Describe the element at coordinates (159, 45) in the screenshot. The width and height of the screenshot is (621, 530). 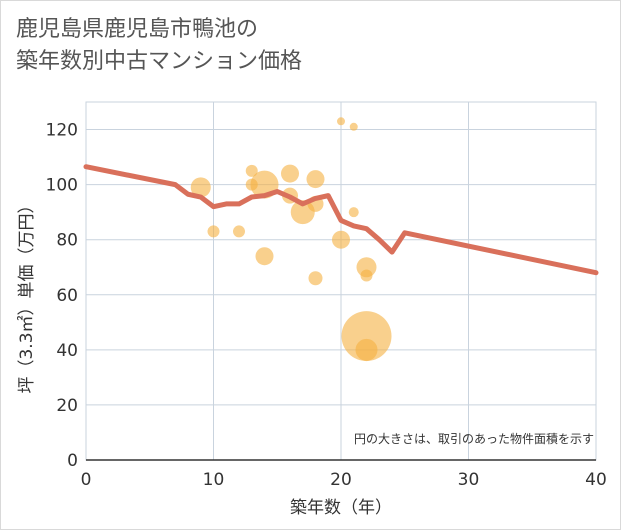
I see `chart-title: 鹿児島県鹿児島市鴨池の 築年数別中古マンション価格` at that location.